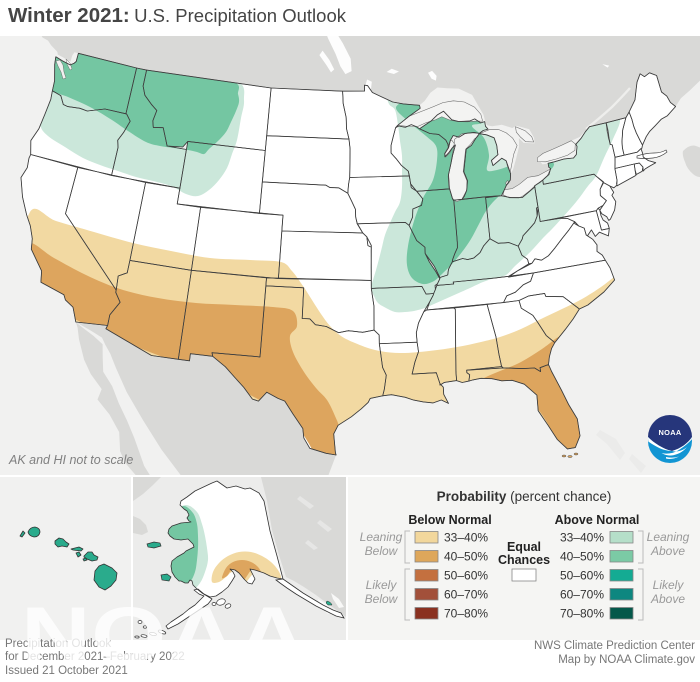  Describe the element at coordinates (95, 657) in the screenshot. I see `svg-text:for December 2021–February 202: for December 2021–February 2022` at that location.